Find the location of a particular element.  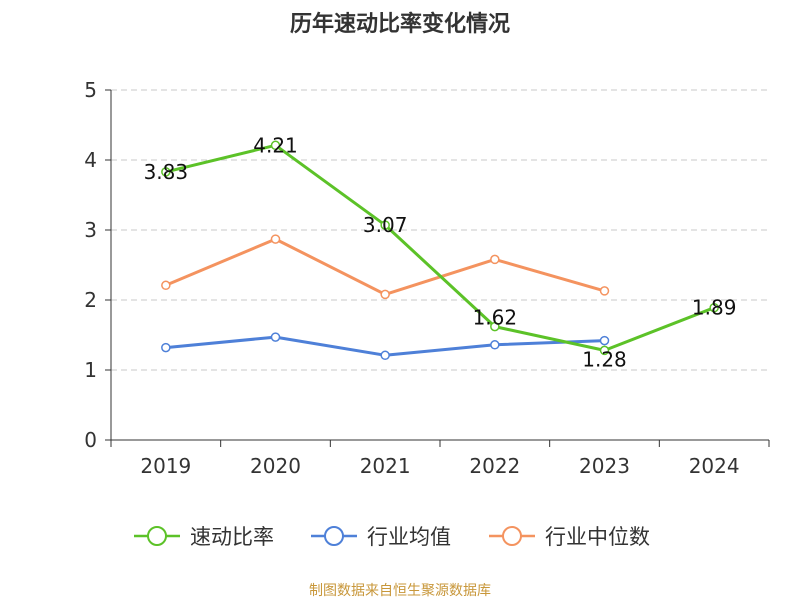

x-tick-label: 2019 is located at coordinates (165, 466).